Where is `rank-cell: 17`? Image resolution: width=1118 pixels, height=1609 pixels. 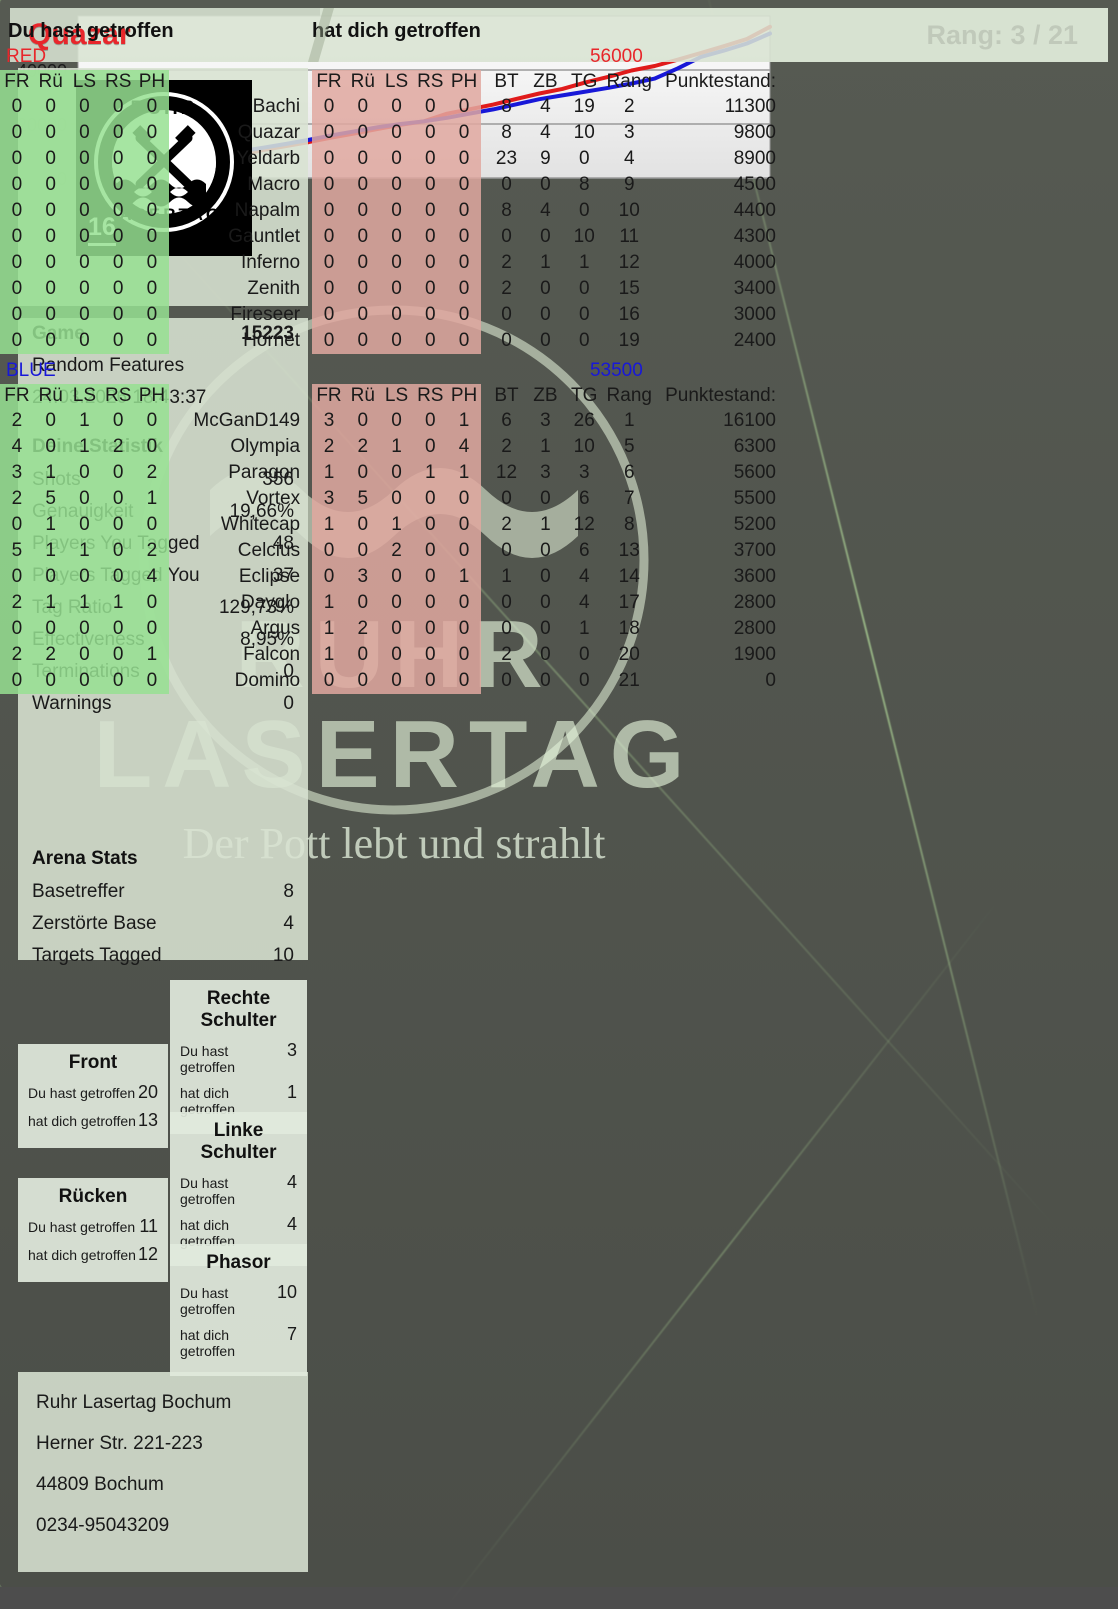 rank-cell: 17 is located at coordinates (629, 602).